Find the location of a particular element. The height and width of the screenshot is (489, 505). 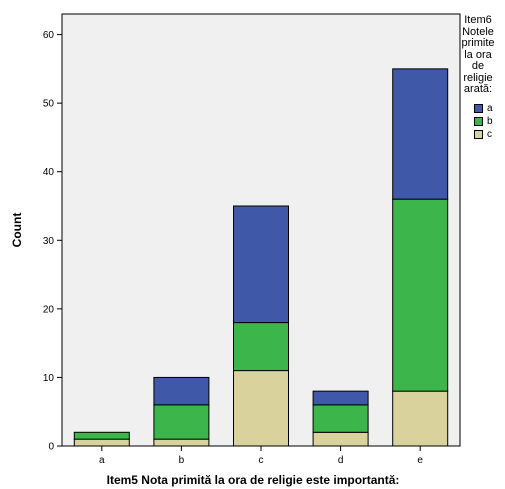

legend-title-line: la ora is located at coordinates (478, 54).